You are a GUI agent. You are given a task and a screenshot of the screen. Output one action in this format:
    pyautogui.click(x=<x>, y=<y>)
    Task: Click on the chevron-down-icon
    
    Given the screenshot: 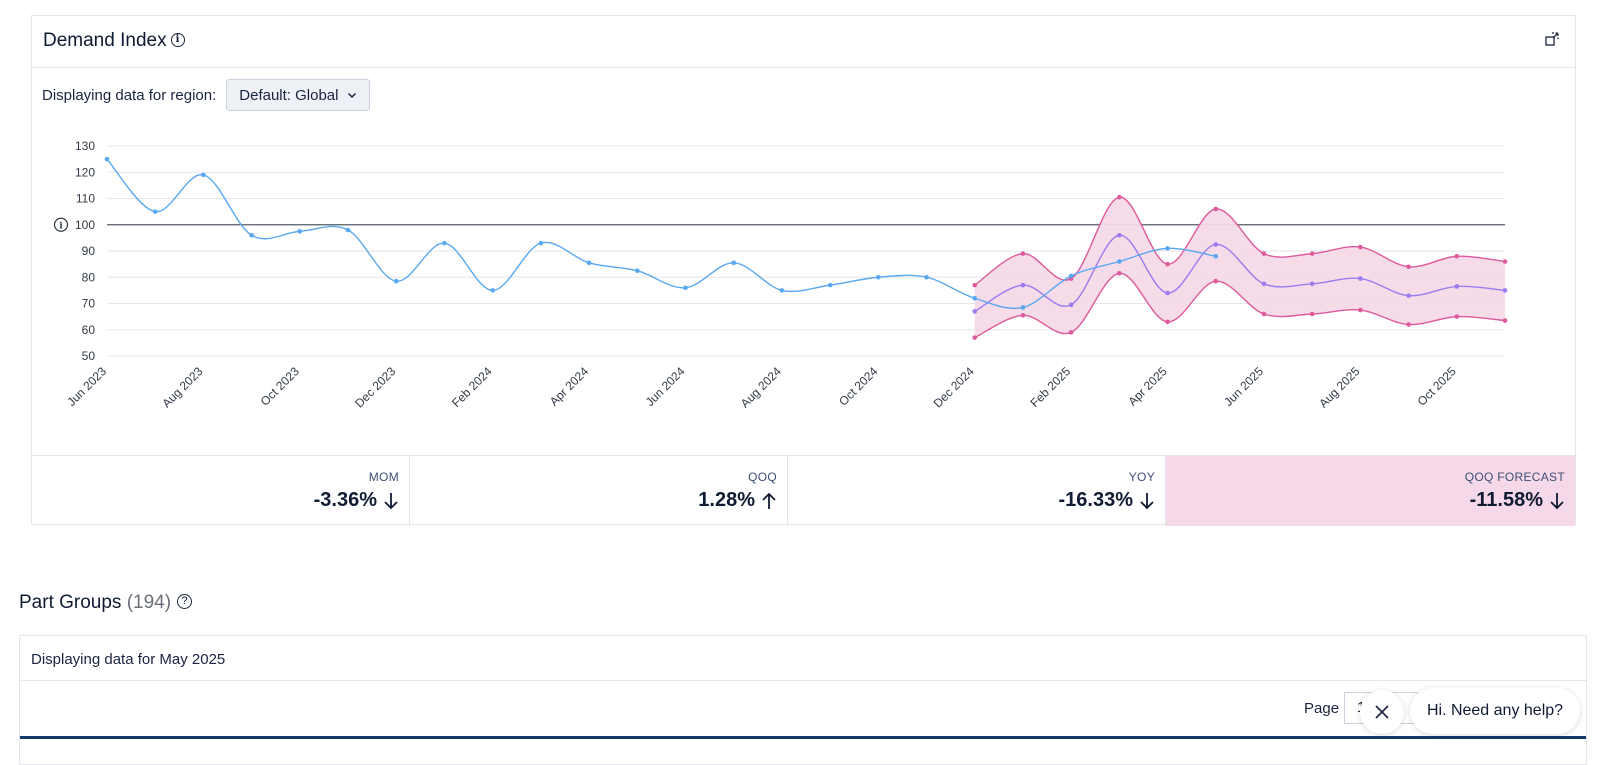 What is the action you would take?
    pyautogui.click(x=351, y=95)
    